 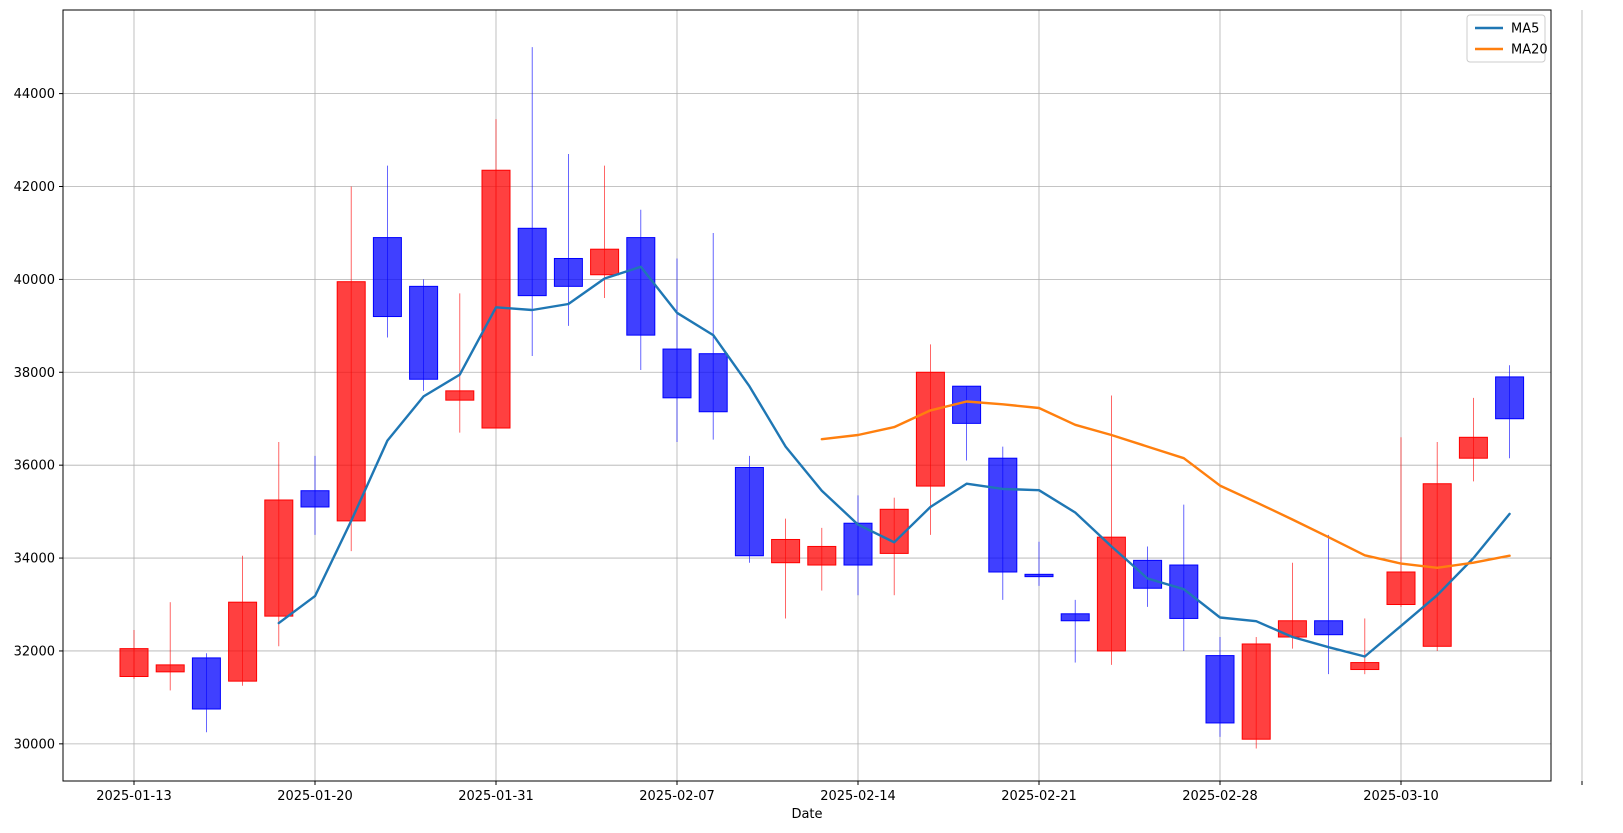 What do you see at coordinates (677, 796) in the screenshot?
I see `x-tick-label: 2025-02-07` at bounding box center [677, 796].